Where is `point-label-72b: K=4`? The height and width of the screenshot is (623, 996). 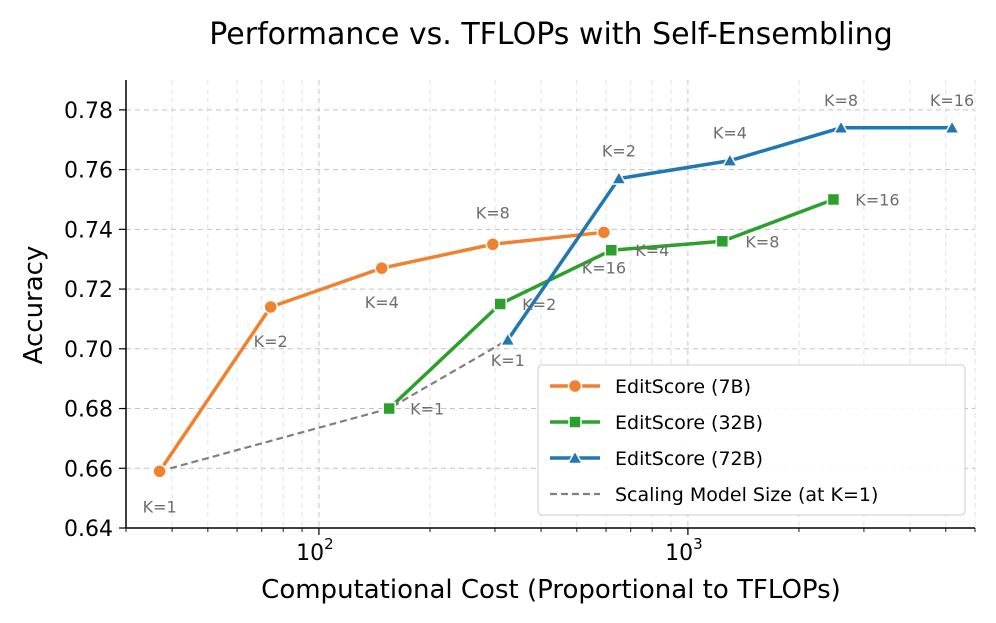 point-label-72b: K=4 is located at coordinates (730, 133).